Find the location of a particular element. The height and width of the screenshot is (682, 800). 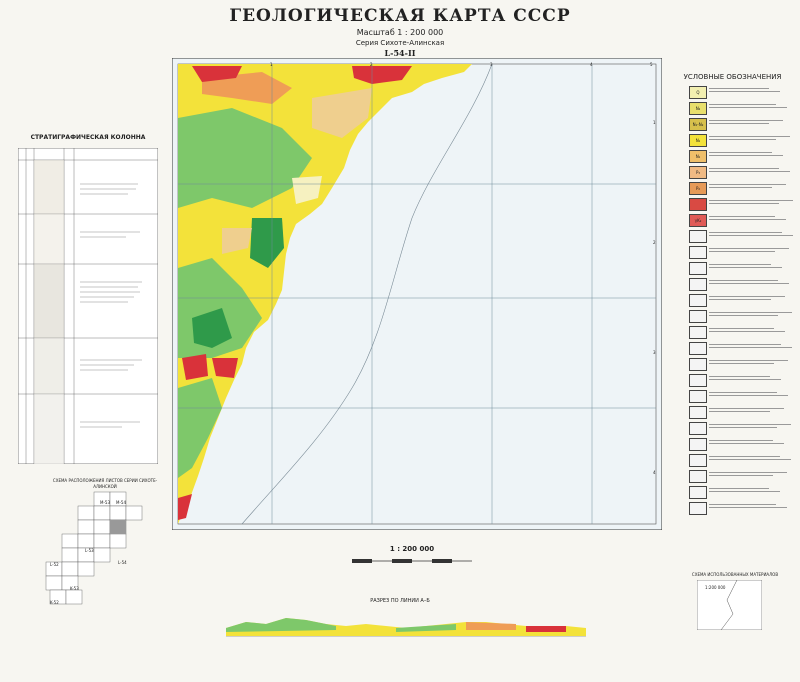

bar-scale: 1 : 200 000 is located at coordinates (412, 549).